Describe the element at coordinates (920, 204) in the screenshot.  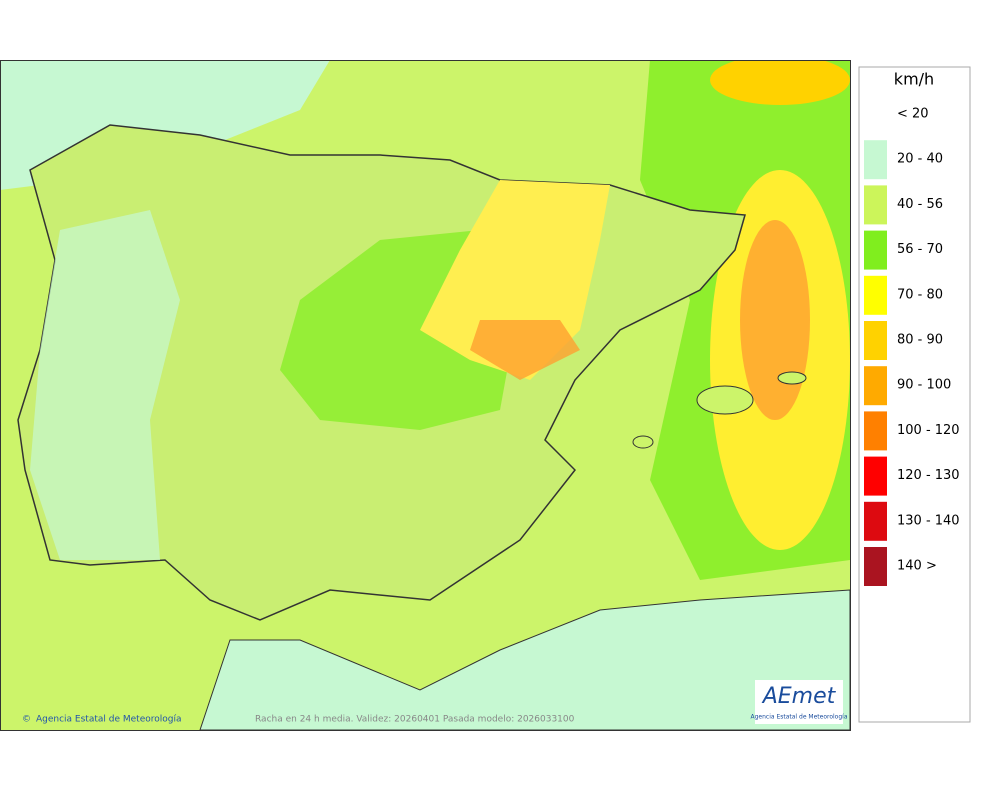
I see `legend-label: 40 - 56` at that location.